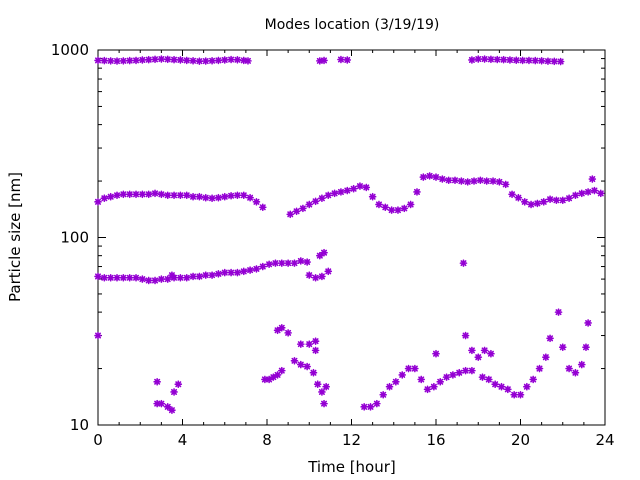 This screenshot has width=640, height=480. I want to click on x-tick-label: 24, so click(604, 440).